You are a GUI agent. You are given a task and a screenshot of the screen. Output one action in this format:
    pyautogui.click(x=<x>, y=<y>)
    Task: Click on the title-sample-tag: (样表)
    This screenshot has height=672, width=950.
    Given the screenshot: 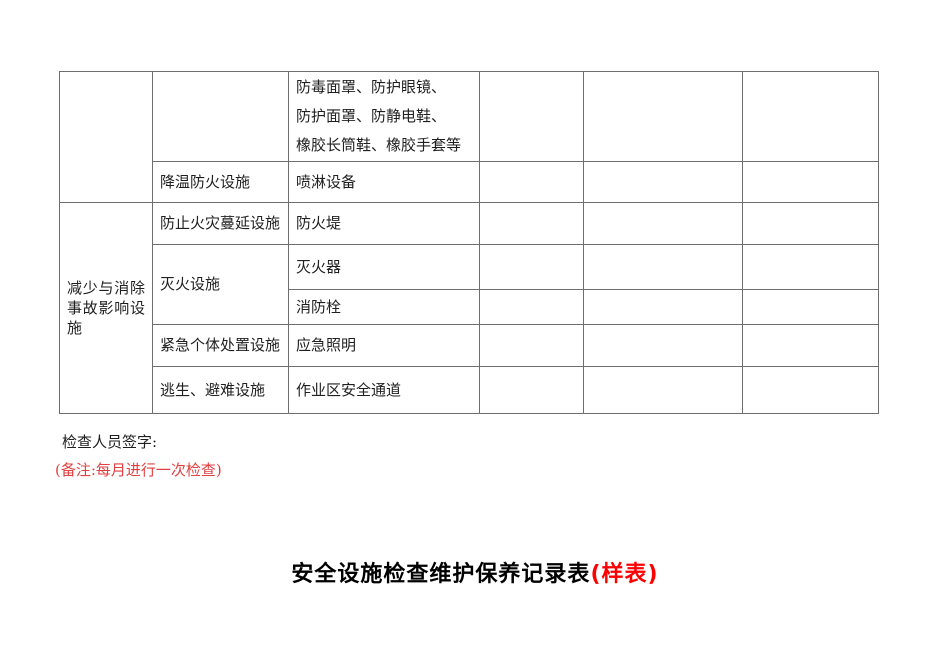 What is the action you would take?
    pyautogui.click(x=624, y=574)
    